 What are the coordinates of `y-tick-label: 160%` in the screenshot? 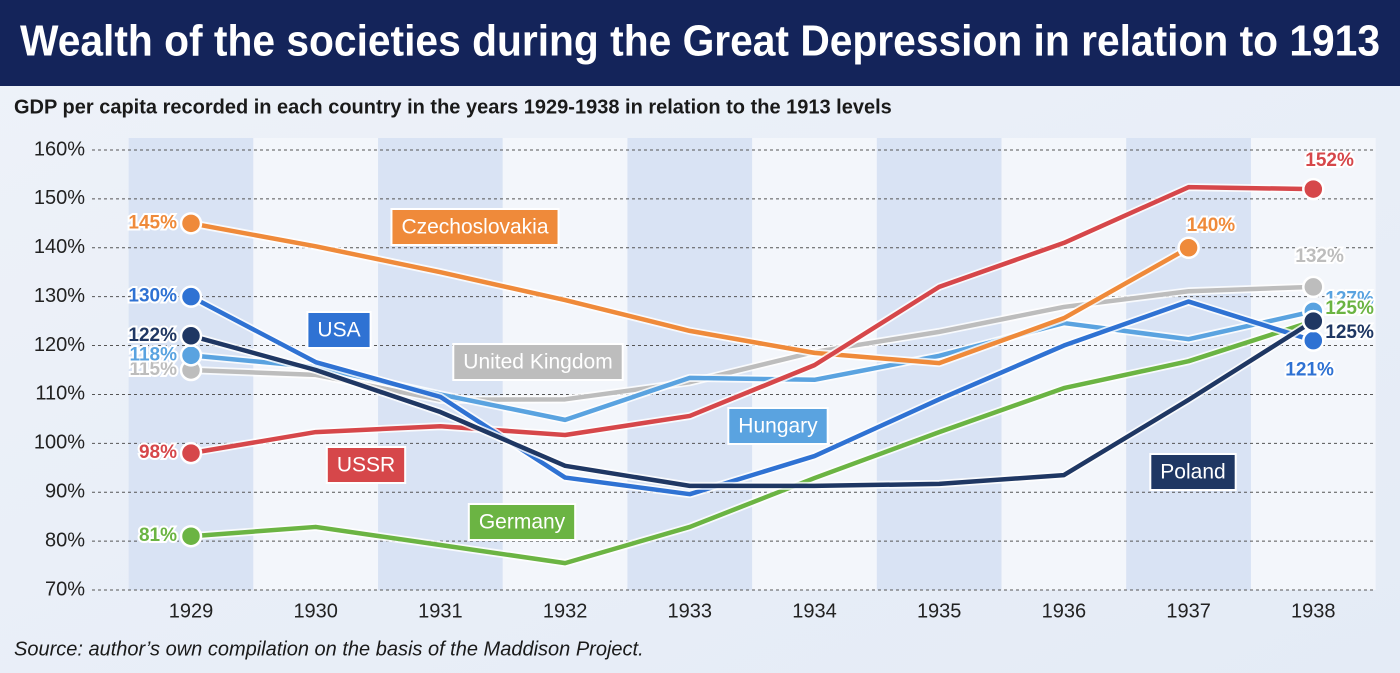 It's located at (59, 149).